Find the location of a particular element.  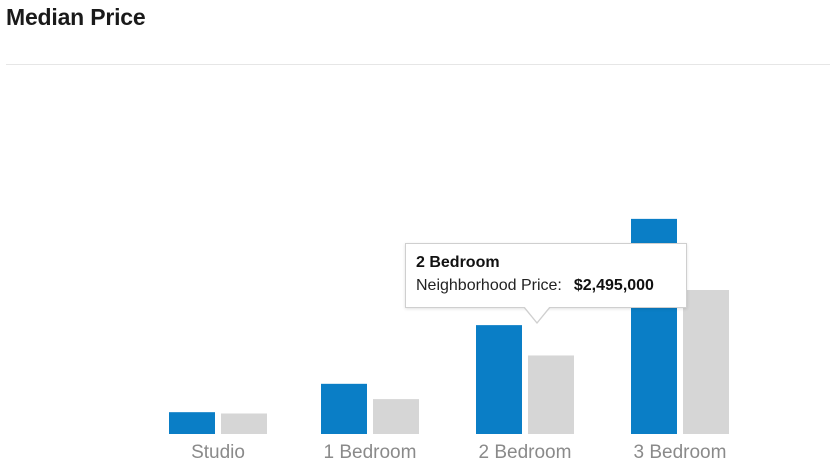

tooltip-label: Neighborhood Price: is located at coordinates (489, 285).